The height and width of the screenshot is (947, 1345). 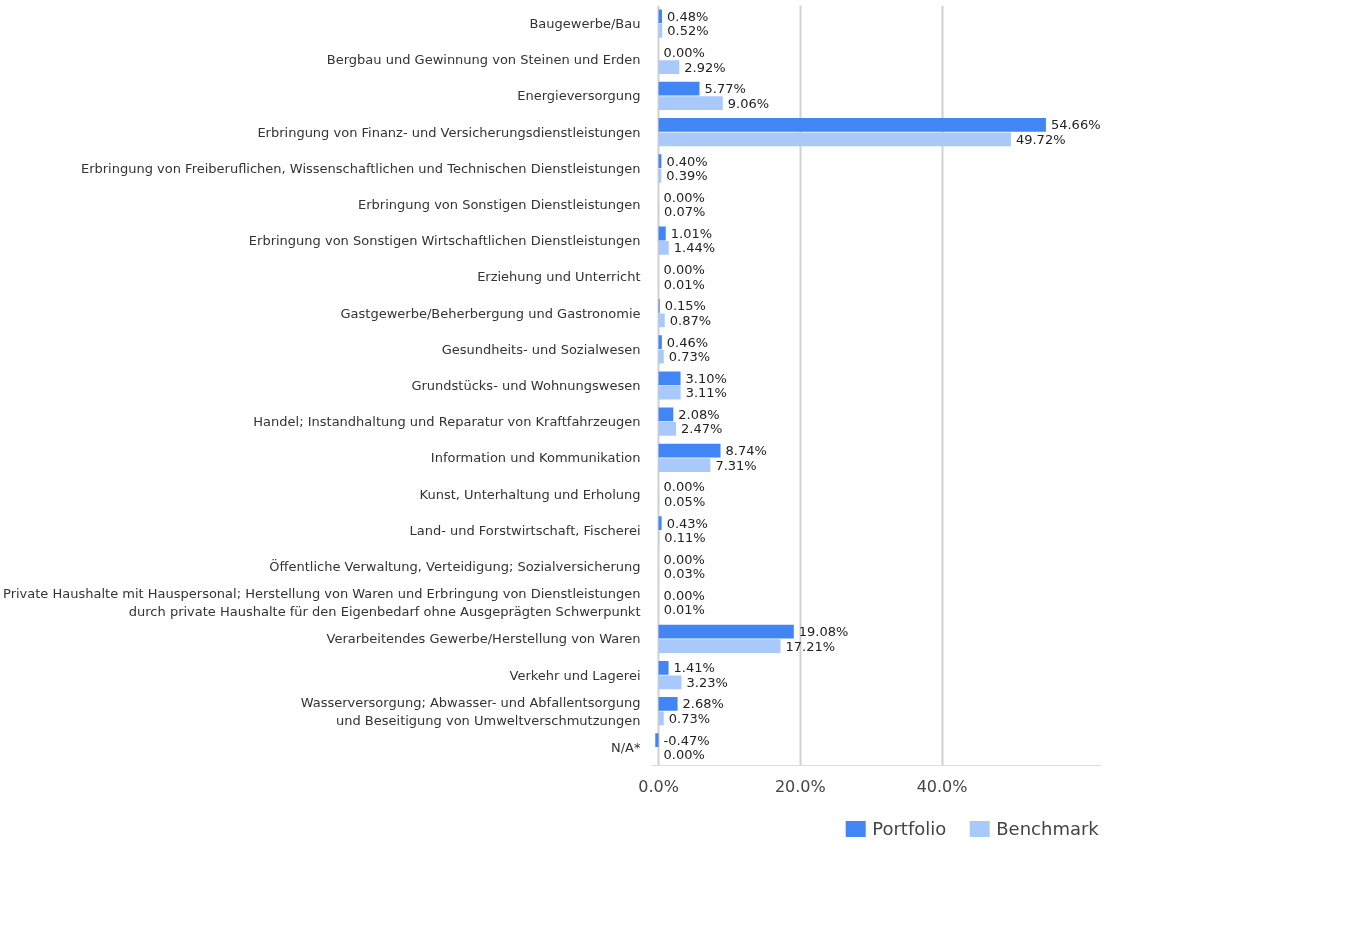 What do you see at coordinates (690, 320) in the screenshot?
I see `data-label: 0.87%` at bounding box center [690, 320].